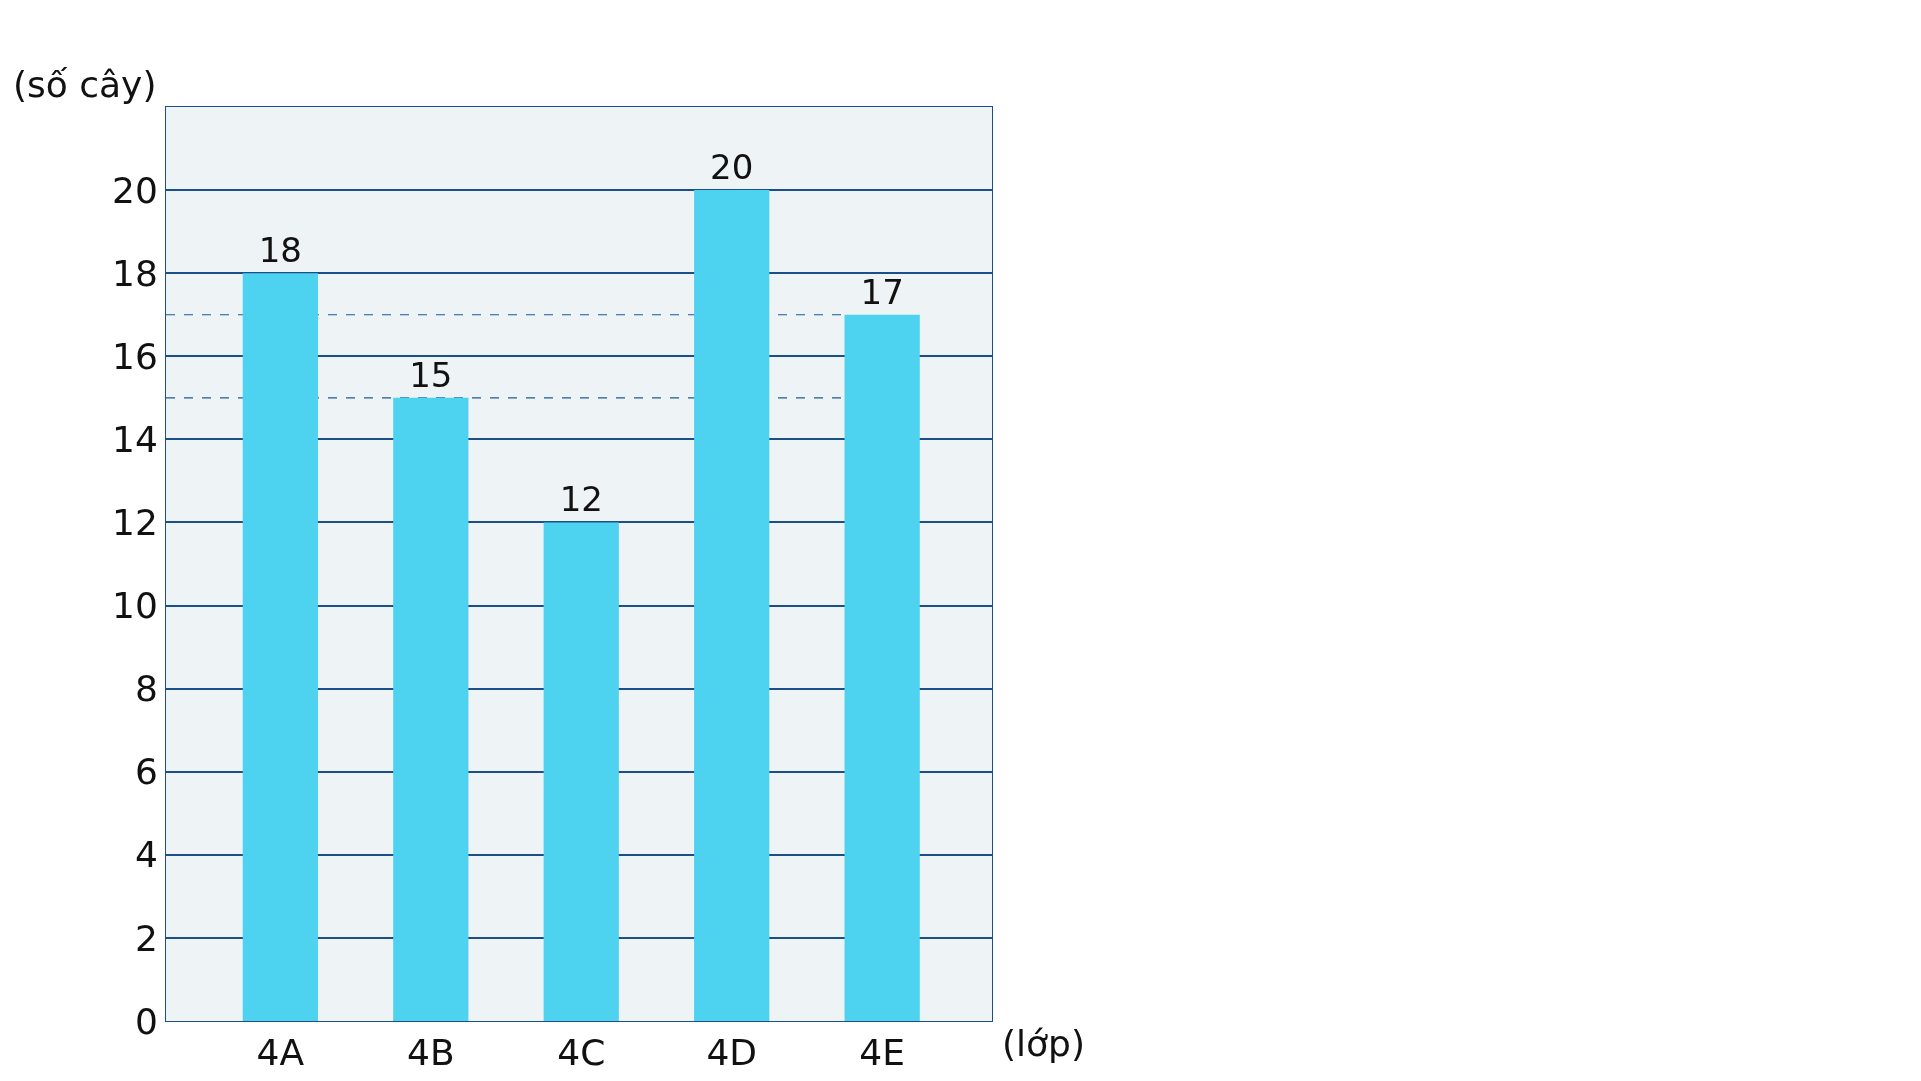  Describe the element at coordinates (146, 855) in the screenshot. I see `y-tick-label: 4` at that location.